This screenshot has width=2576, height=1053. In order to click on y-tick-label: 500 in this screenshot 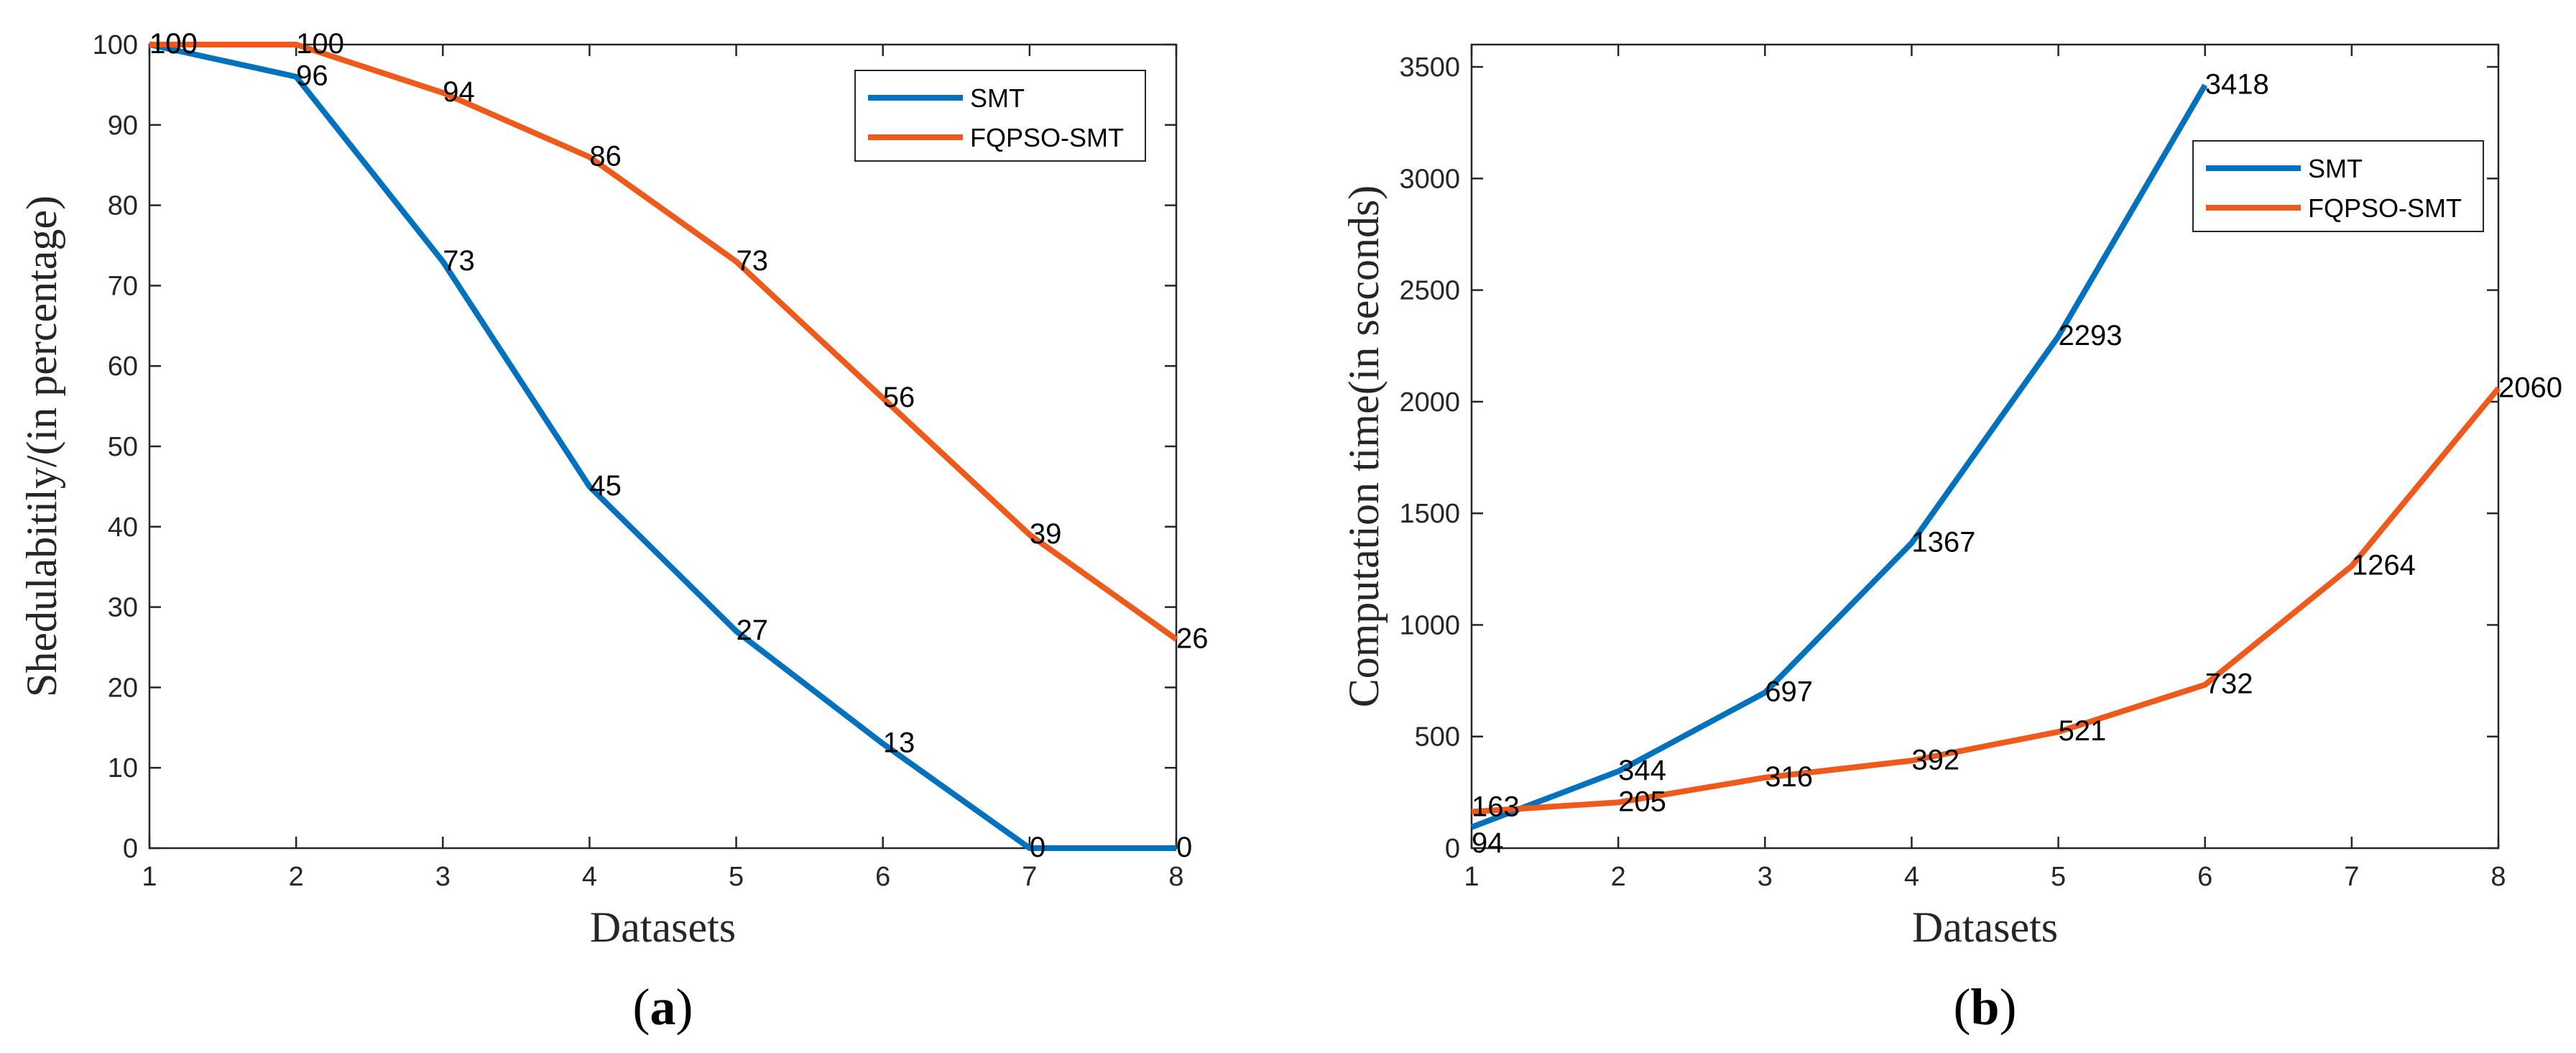, I will do `click(1437, 737)`.